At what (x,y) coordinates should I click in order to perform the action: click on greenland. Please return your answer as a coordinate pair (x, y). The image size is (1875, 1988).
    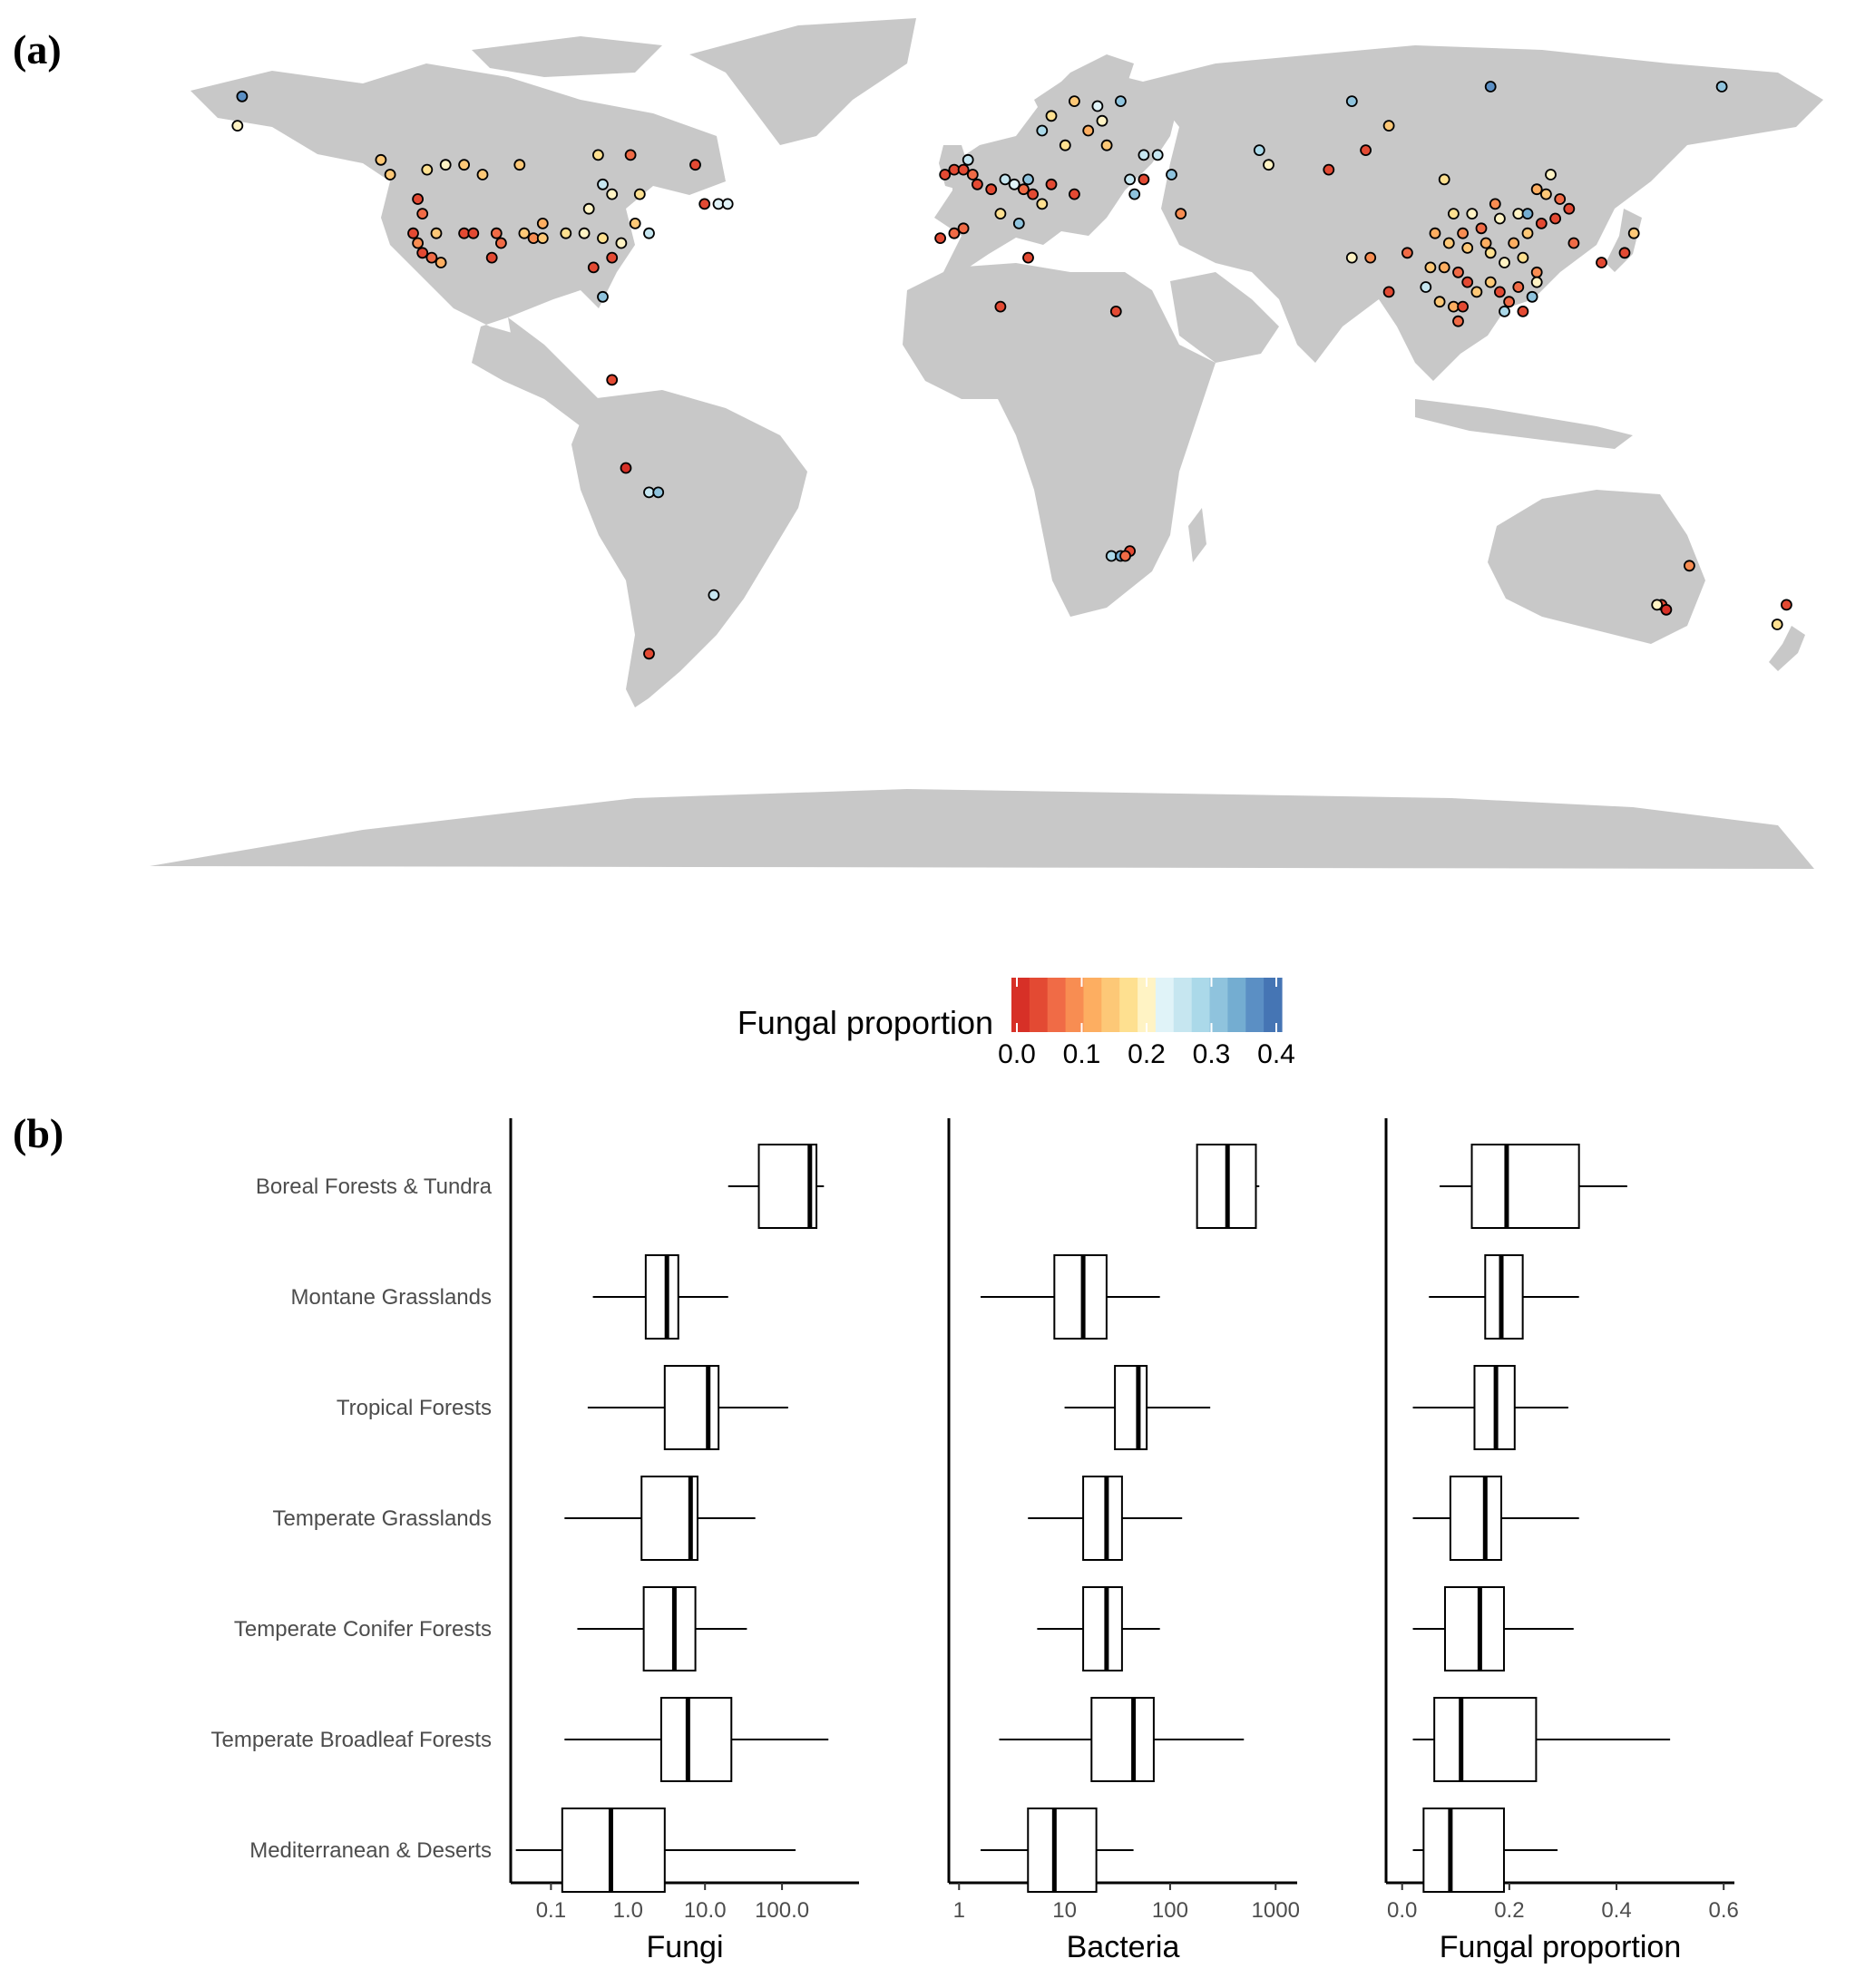
    Looking at the image, I should click on (802, 81).